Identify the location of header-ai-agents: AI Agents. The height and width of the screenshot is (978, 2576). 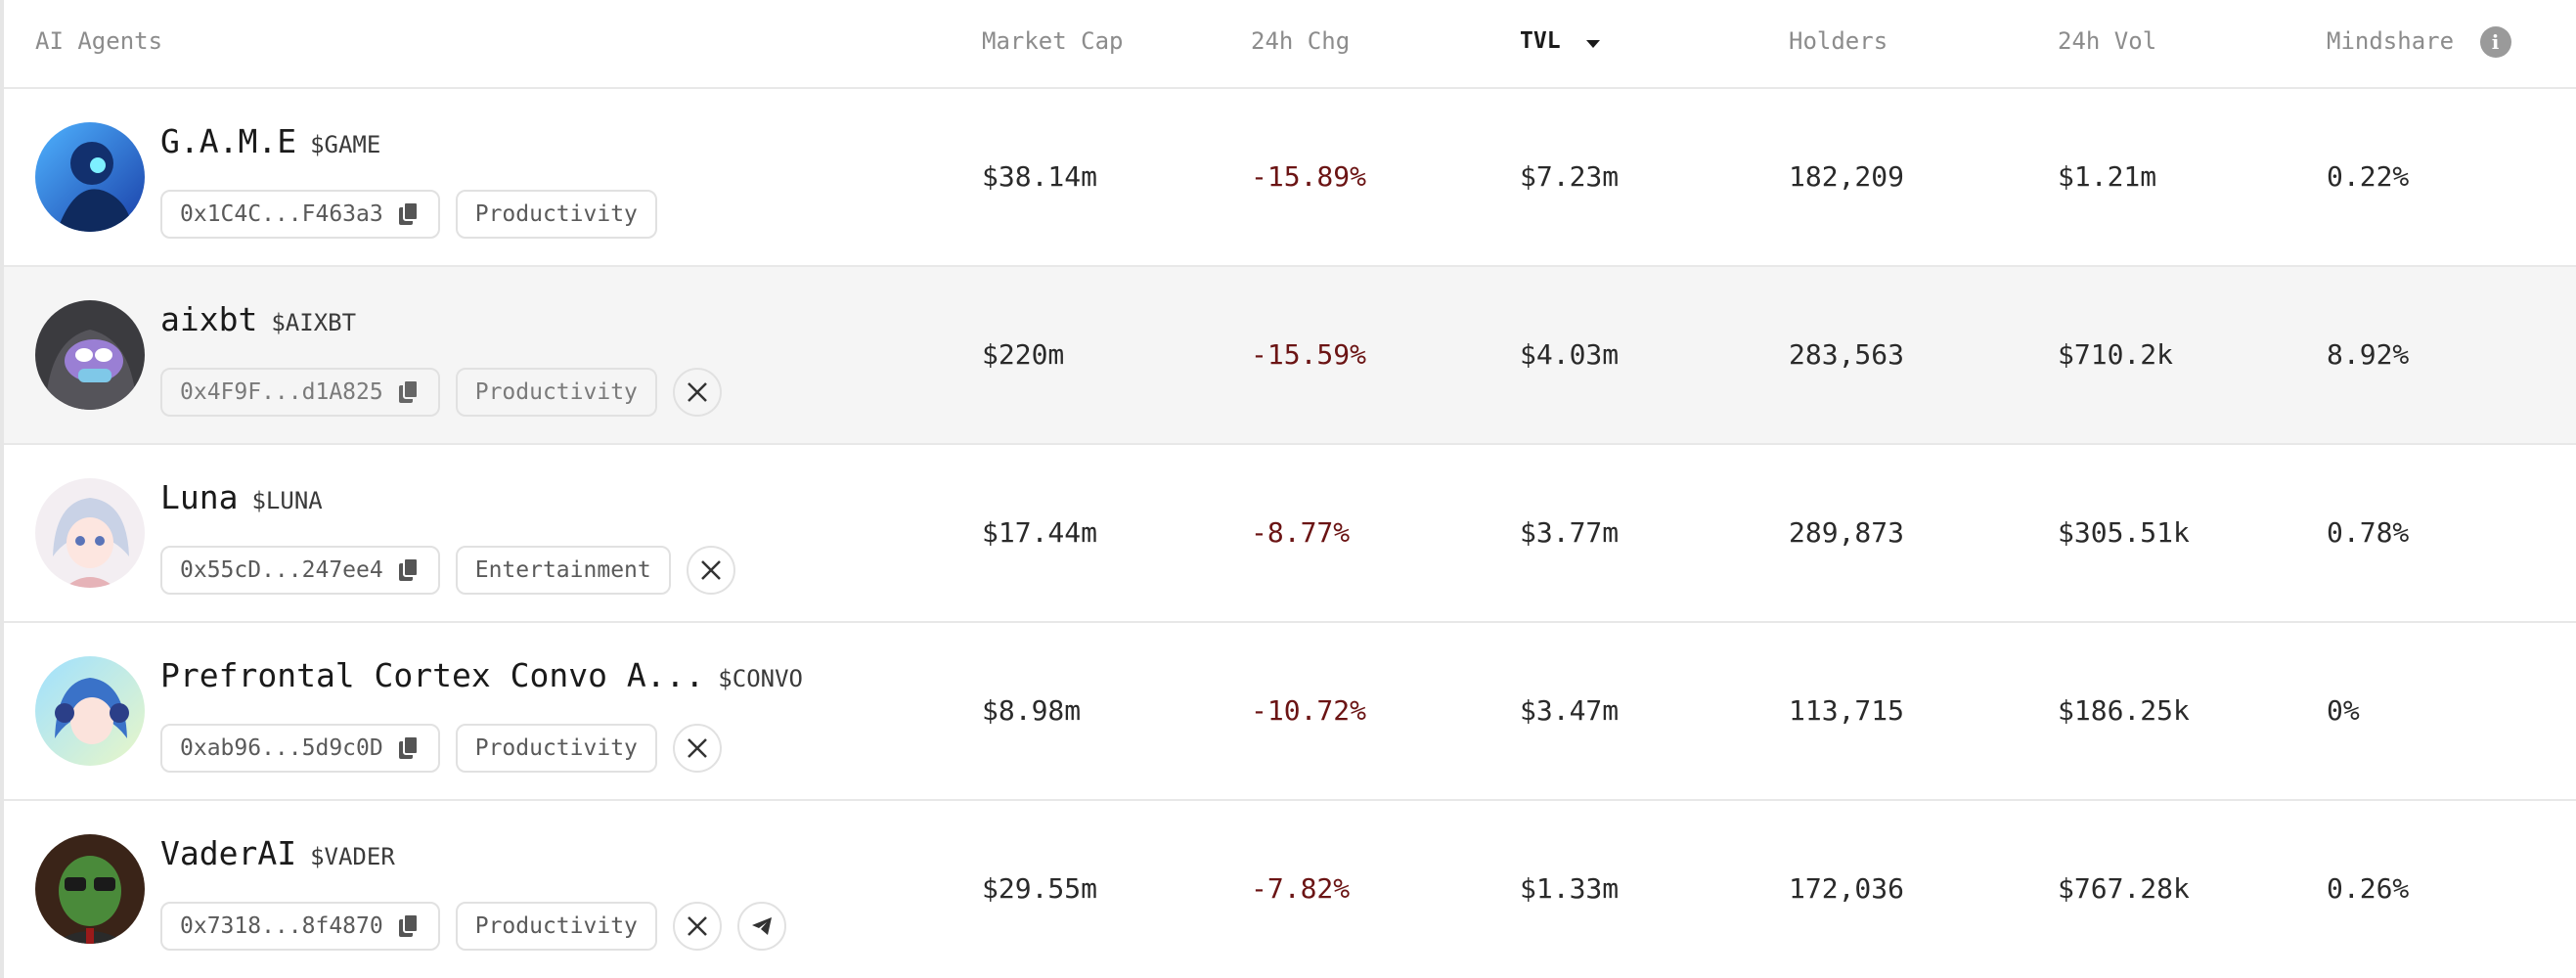
(99, 41).